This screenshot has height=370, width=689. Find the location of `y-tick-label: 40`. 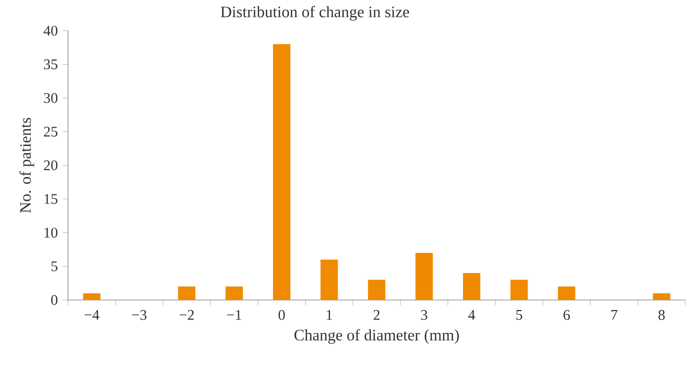

y-tick-label: 40 is located at coordinates (51, 31).